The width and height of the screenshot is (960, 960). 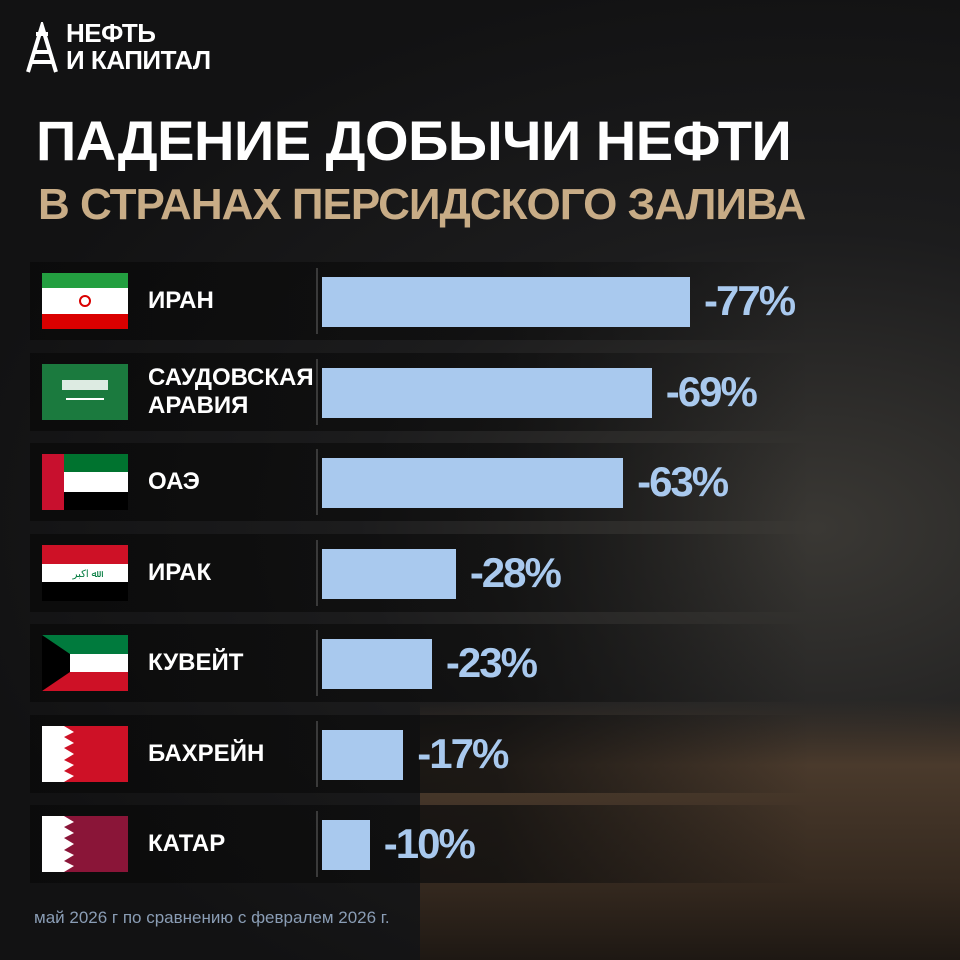 I want to click on svg-text: ﷲ اكبر, so click(x=88, y=574).